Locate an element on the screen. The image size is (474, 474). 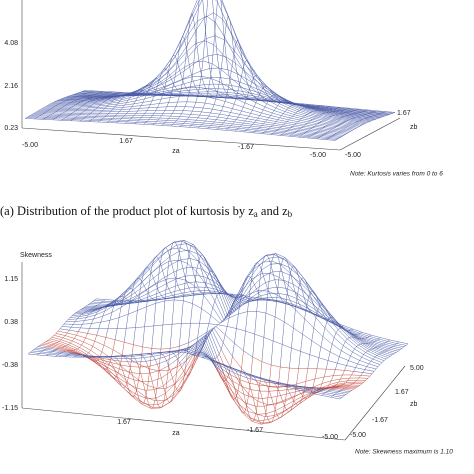
z-tick-label: -1.15 is located at coordinates (10, 408).